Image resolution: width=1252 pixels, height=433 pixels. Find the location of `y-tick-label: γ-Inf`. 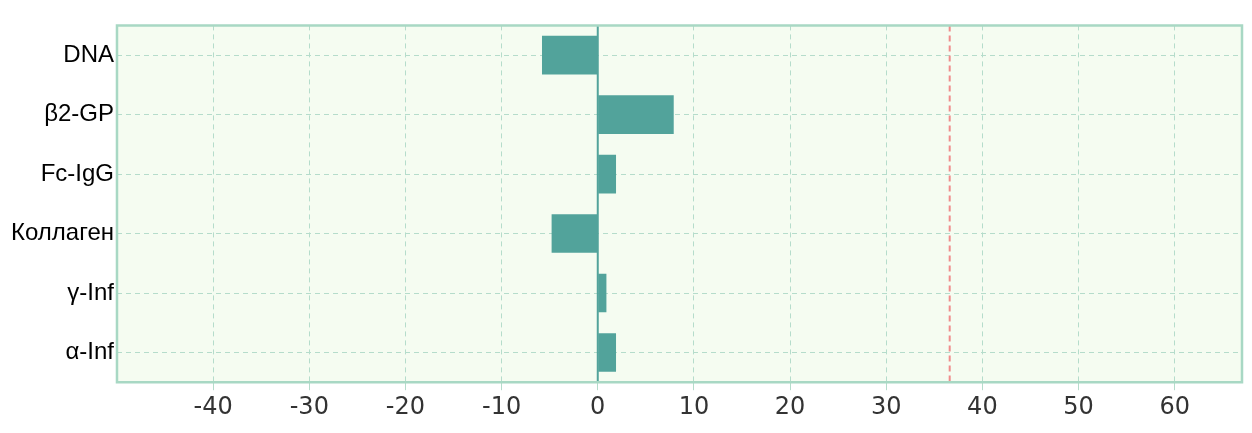

y-tick-label: γ-Inf is located at coordinates (91, 291).